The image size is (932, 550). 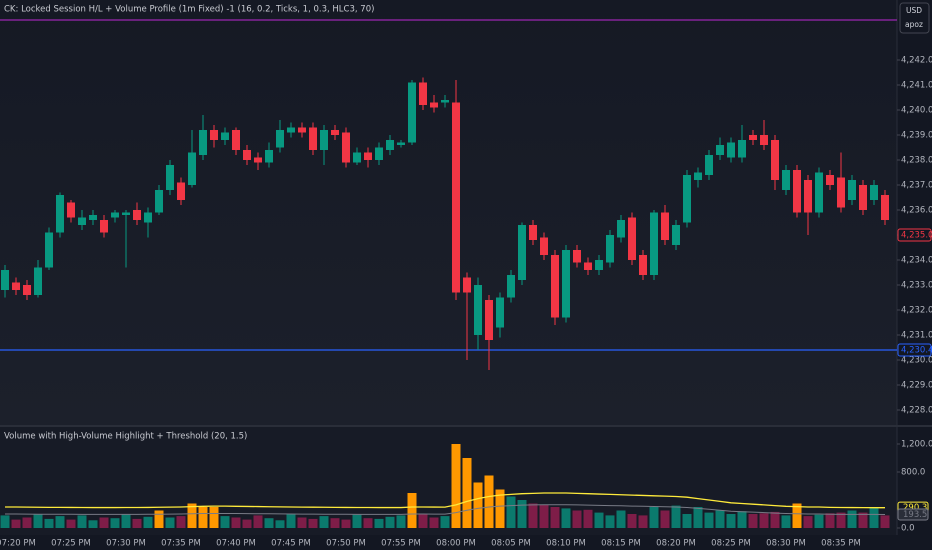 I want to click on time-axis, so click(x=466, y=542).